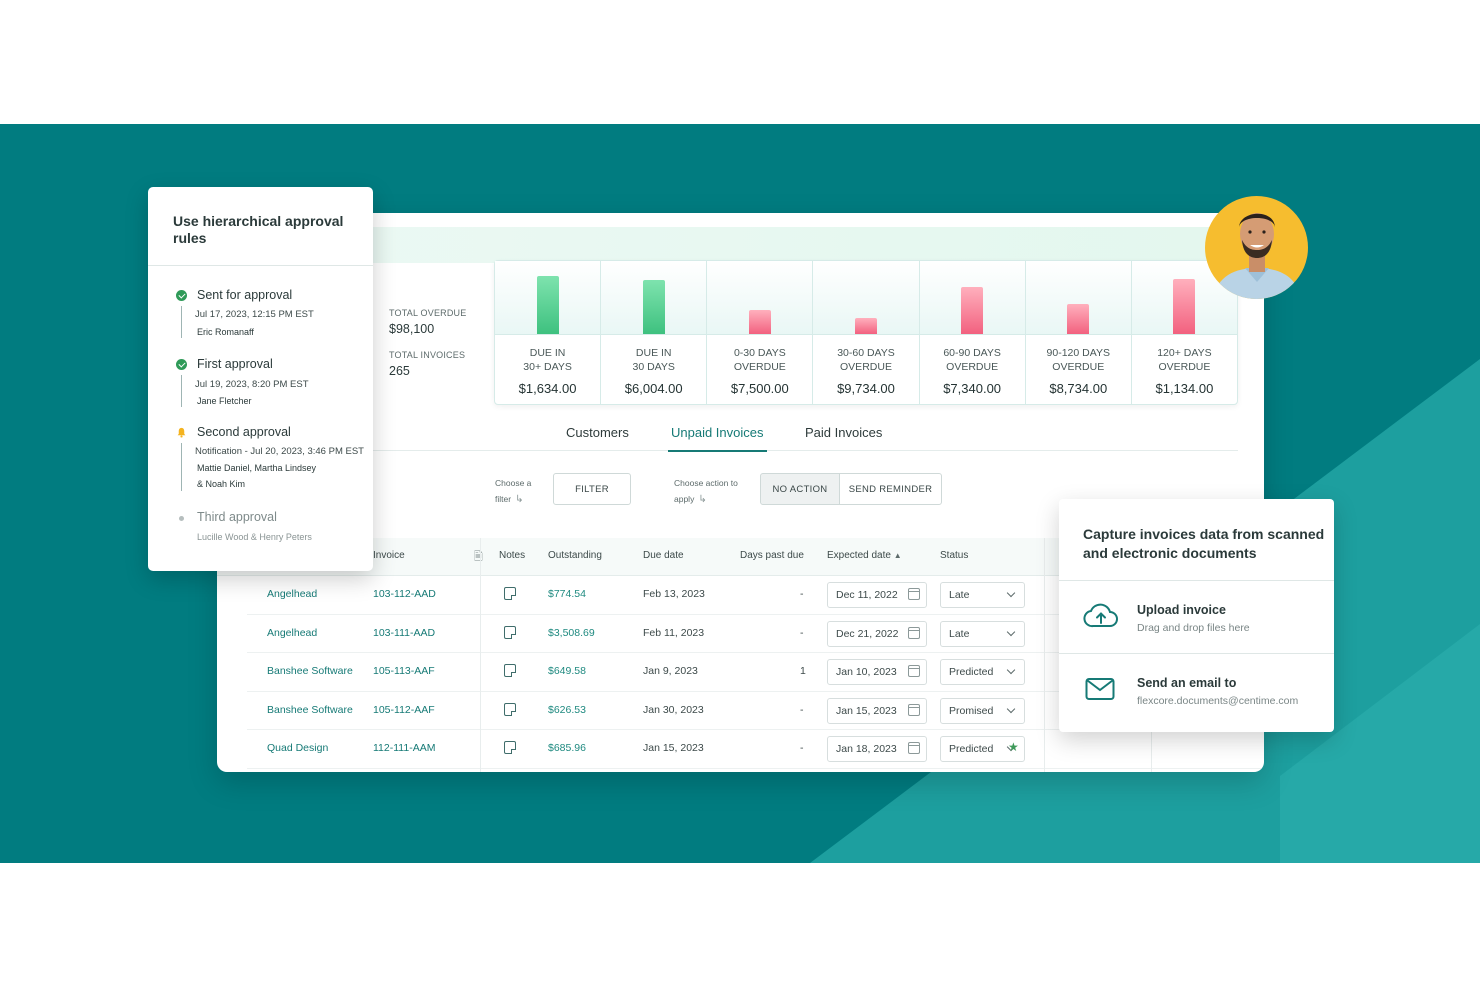 Image resolution: width=1480 pixels, height=987 pixels. Describe the element at coordinates (1184, 360) in the screenshot. I see `bucket-label: 120+ DAYS OVERDUE` at that location.